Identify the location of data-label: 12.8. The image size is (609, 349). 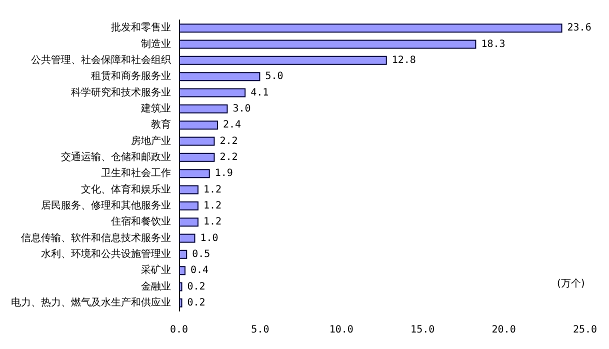
(404, 60).